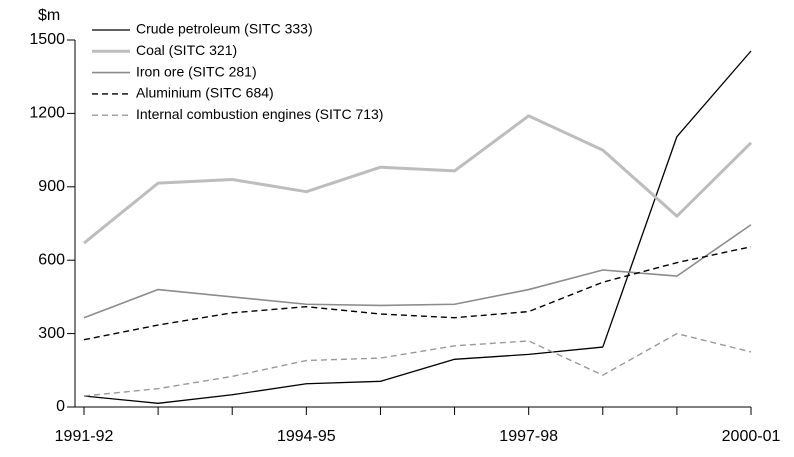 The height and width of the screenshot is (457, 794). I want to click on y-tick-label: 1200, so click(47, 113).